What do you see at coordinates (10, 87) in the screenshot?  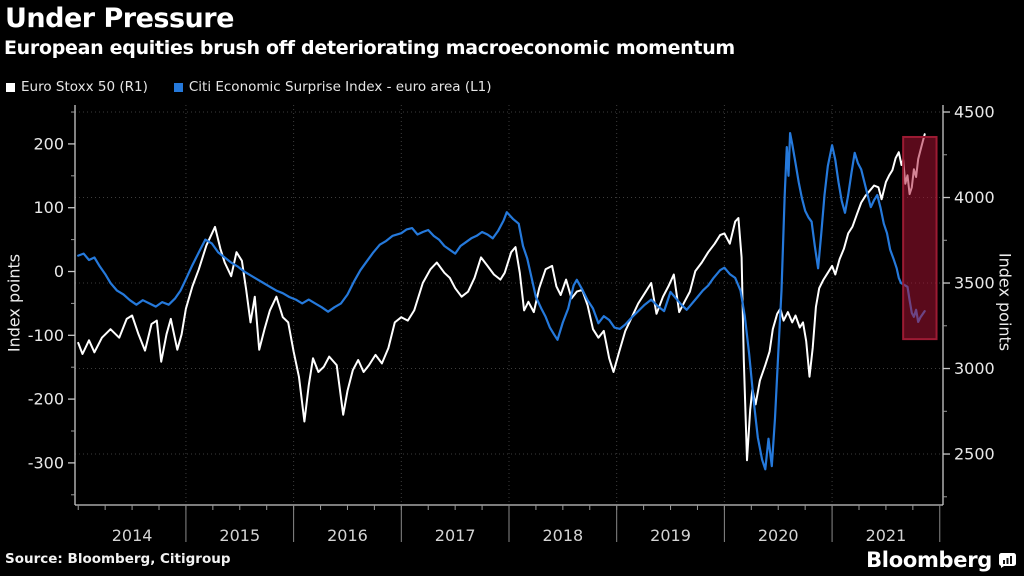 I see `legend-swatch-euro-stoxx` at bounding box center [10, 87].